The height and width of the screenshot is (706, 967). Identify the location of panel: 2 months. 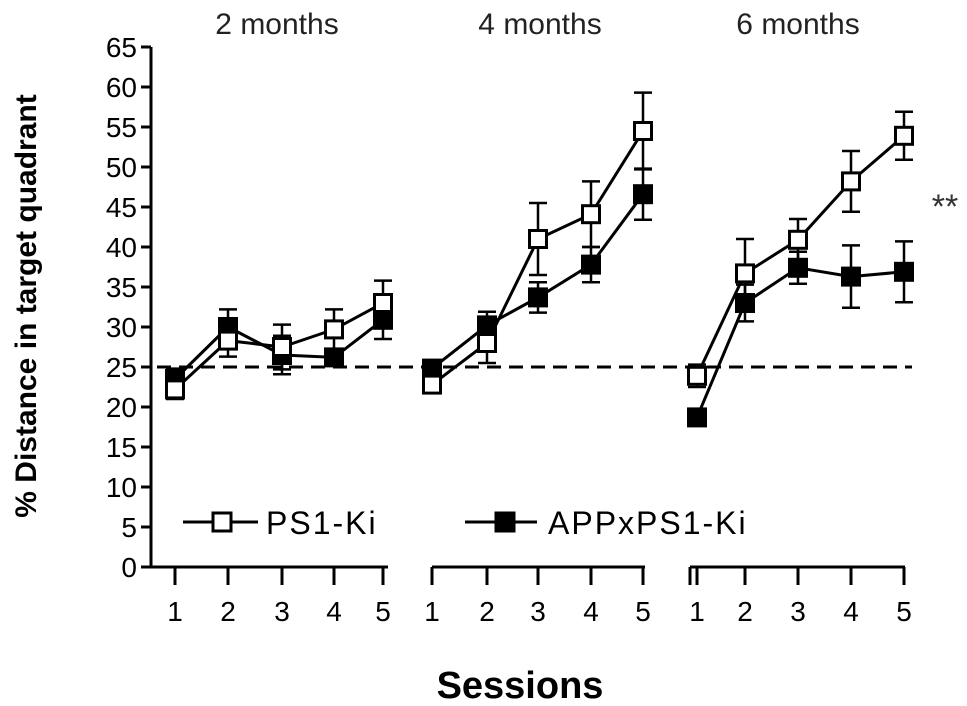
(279, 204).